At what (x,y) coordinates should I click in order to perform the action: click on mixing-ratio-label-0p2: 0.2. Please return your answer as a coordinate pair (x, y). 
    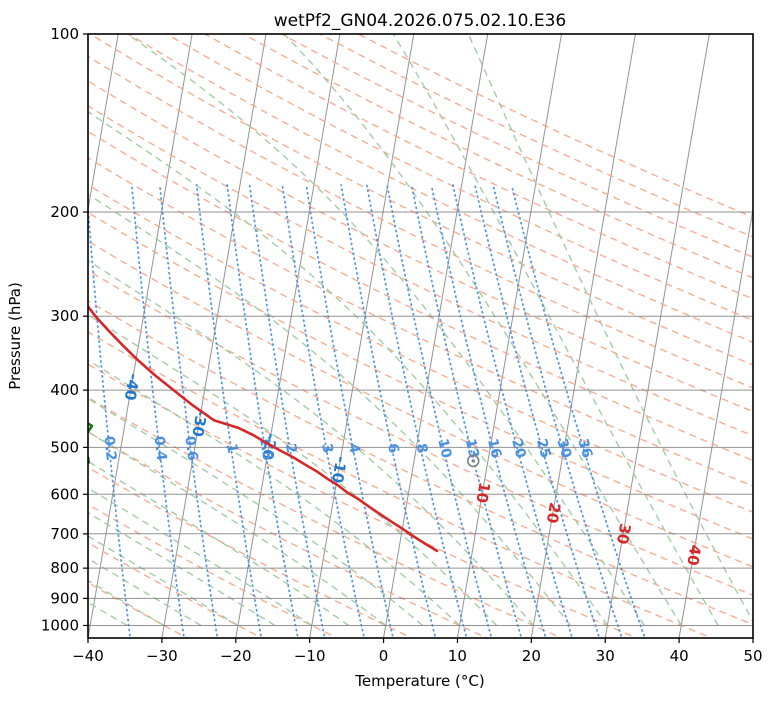
    Looking at the image, I should click on (110, 448).